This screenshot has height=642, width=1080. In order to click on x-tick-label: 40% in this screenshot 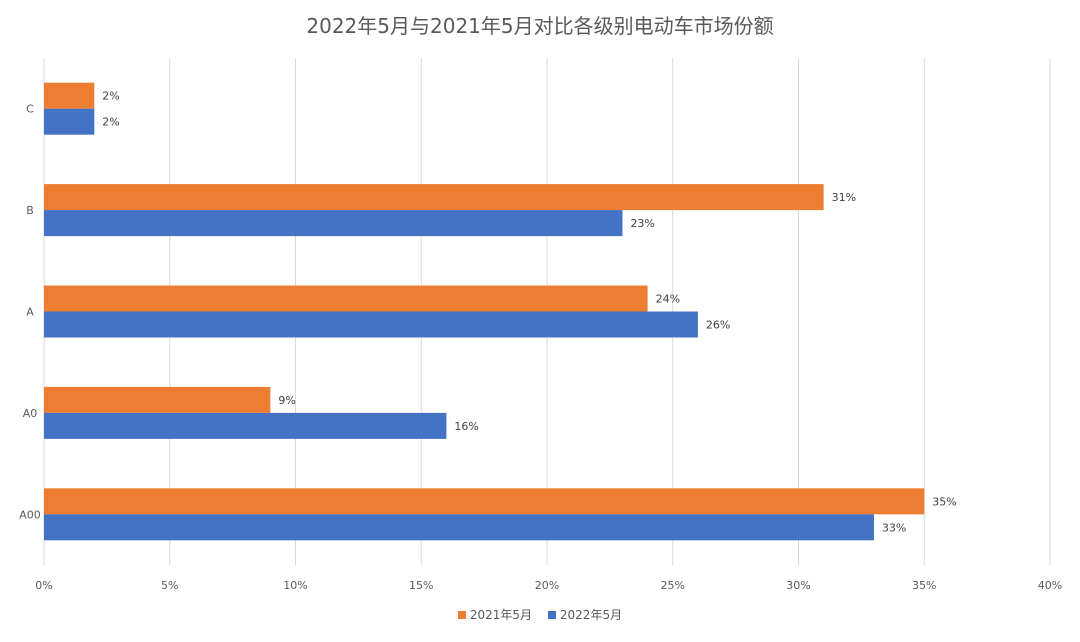, I will do `click(1050, 585)`.